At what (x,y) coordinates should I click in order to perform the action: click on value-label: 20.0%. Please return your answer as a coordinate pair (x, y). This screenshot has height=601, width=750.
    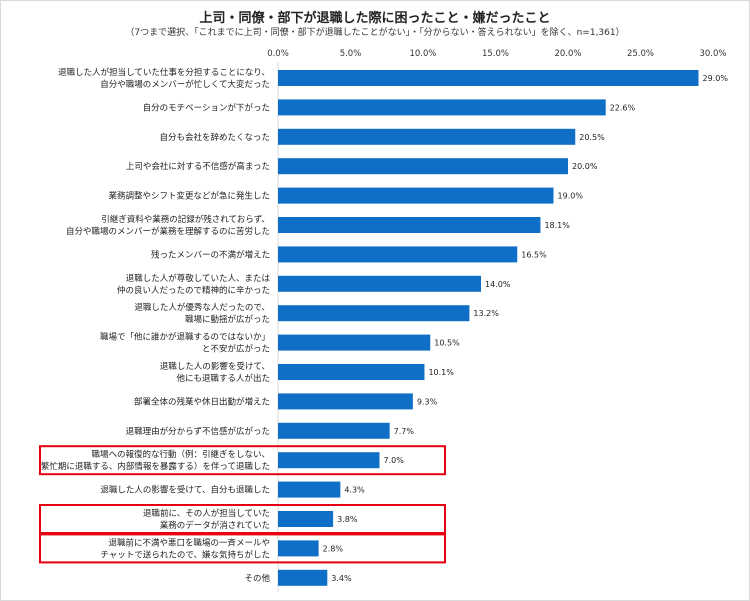
    Looking at the image, I should click on (585, 166).